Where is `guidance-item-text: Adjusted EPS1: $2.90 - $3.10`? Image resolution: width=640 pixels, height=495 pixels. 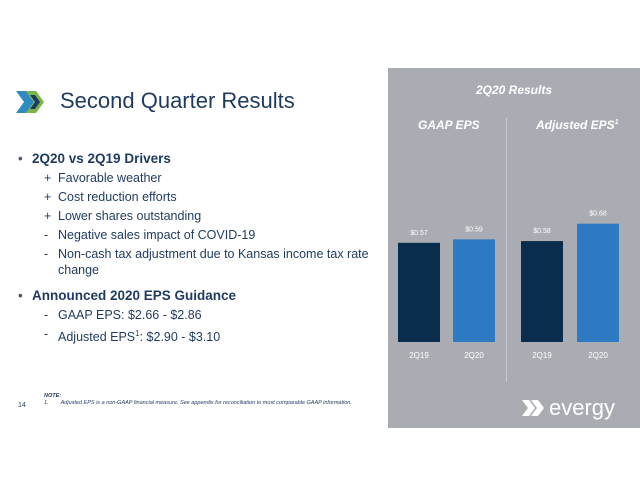 guidance-item-text: Adjusted EPS1: $2.90 - $3.10 is located at coordinates (139, 337).